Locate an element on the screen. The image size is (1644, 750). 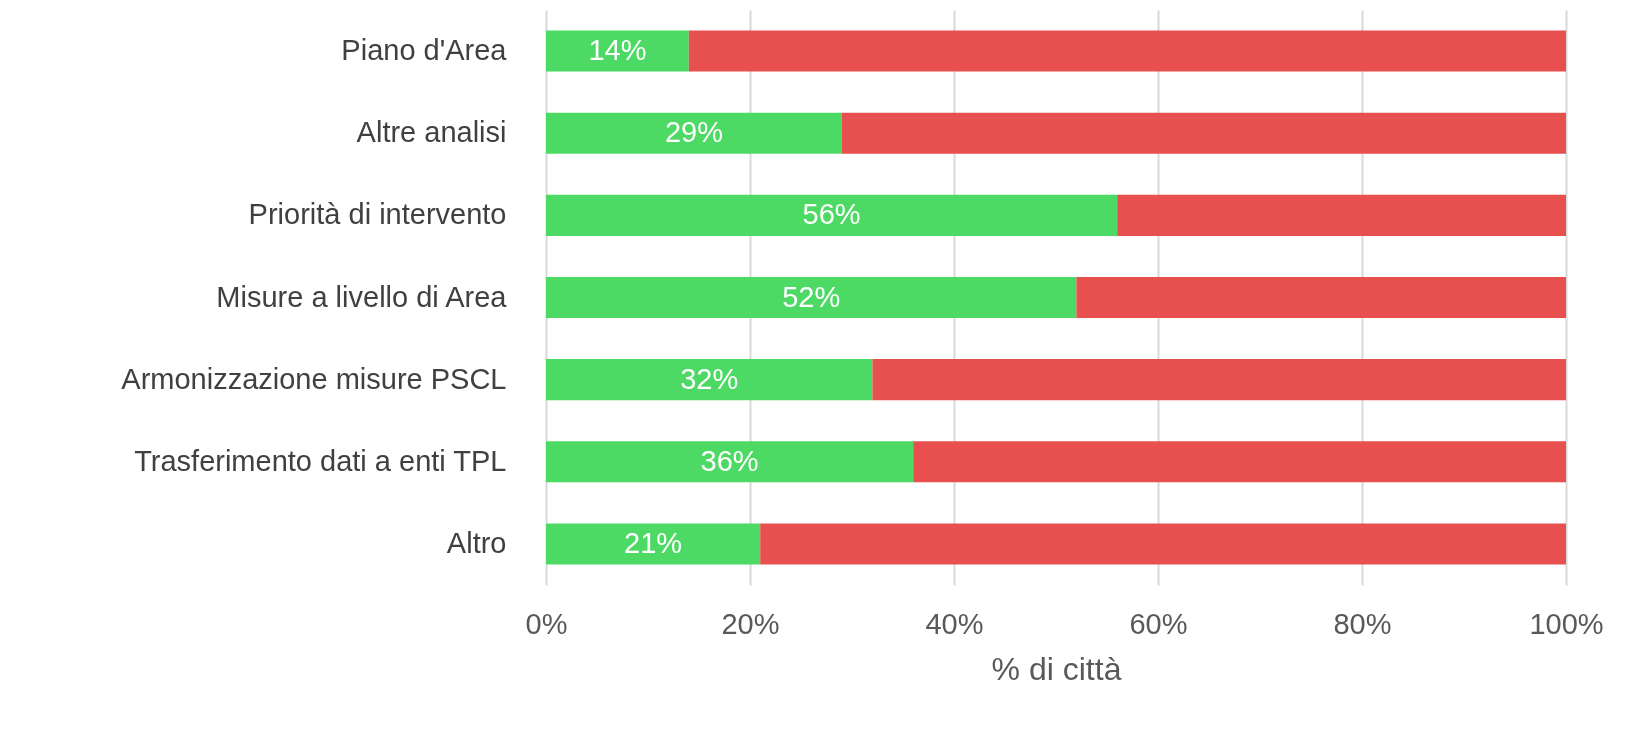
x-tick-label: 0% is located at coordinates (546, 623).